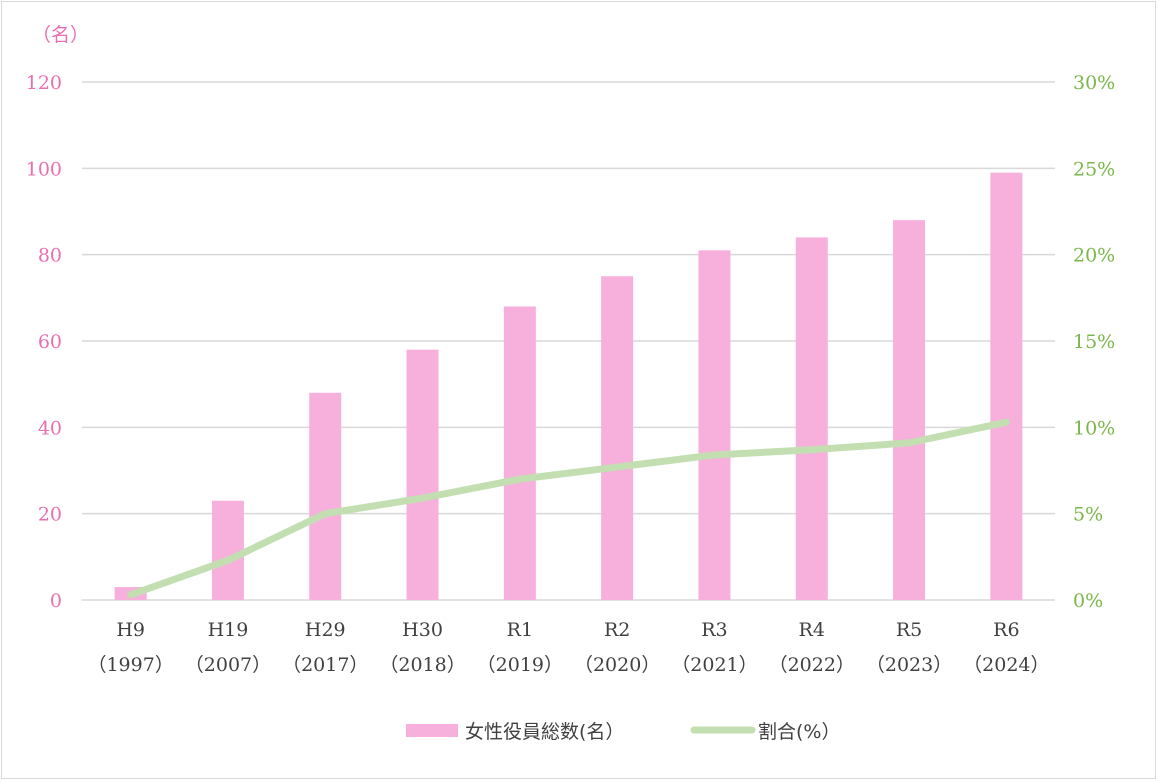 This screenshot has width=1159, height=782. I want to click on left-axis-tick-label: 80, so click(50, 256).